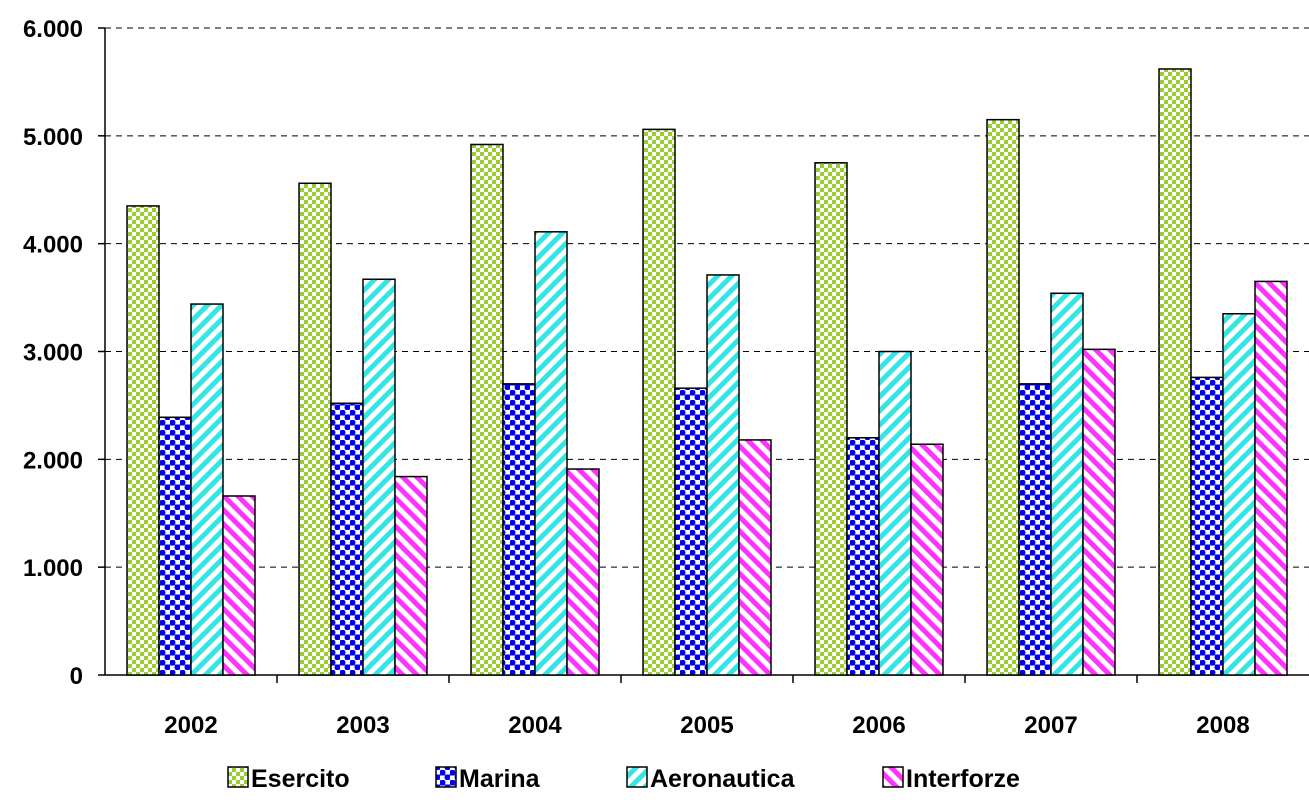 This screenshot has height=806, width=1309. What do you see at coordinates (1271, 478) in the screenshot?
I see `bar-interforze-2008` at bounding box center [1271, 478].